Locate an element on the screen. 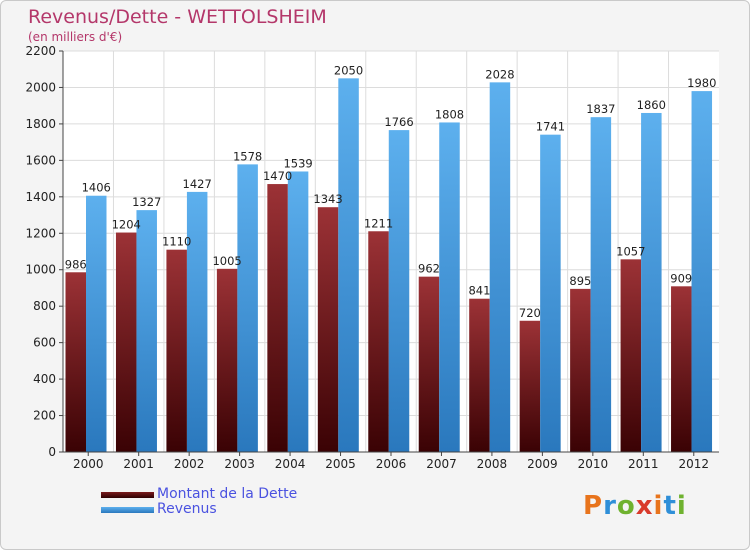  y-tick-label: 2000 is located at coordinates (40, 87).